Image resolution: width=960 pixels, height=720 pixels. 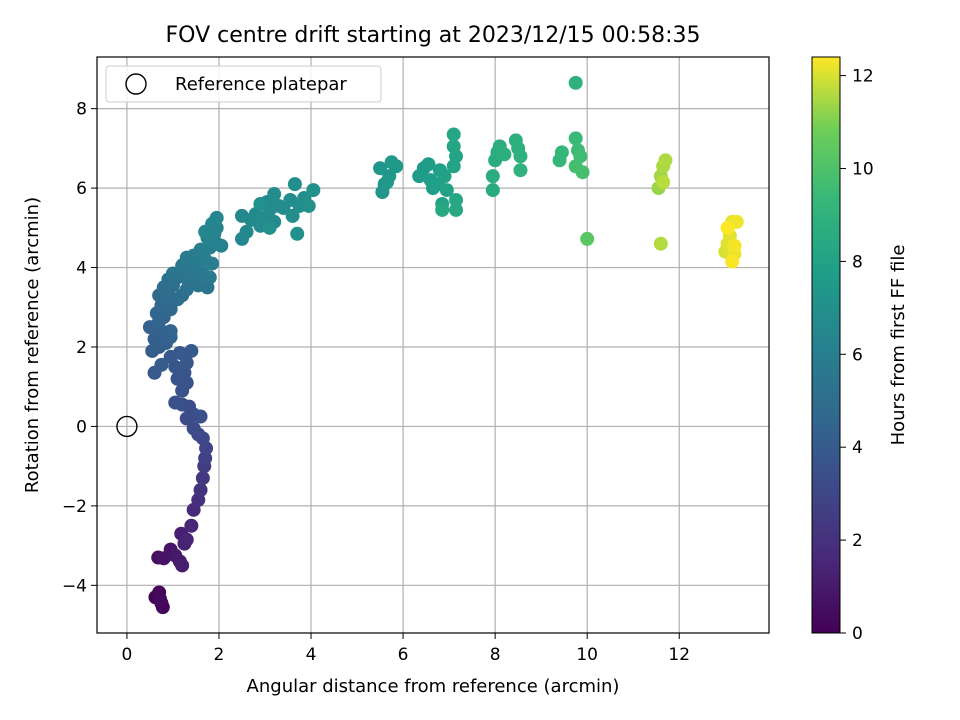 I want to click on y-tick-label: 6, so click(x=81, y=189).